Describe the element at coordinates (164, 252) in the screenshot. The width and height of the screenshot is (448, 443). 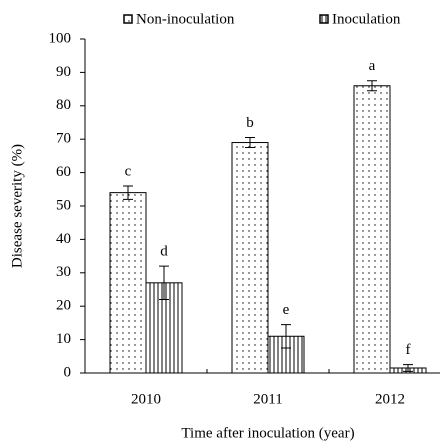
I see `significance-label: d` at that location.